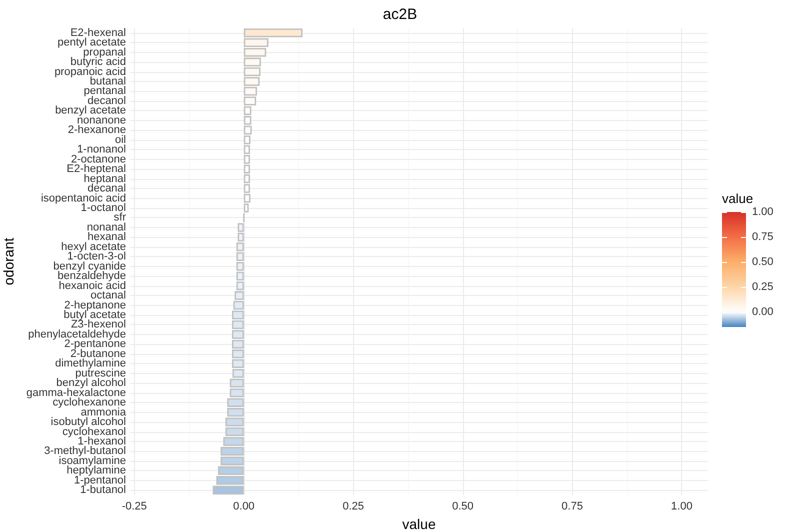 This screenshot has width=800, height=532. Describe the element at coordinates (681, 506) in the screenshot. I see `x-tick-label: 1.00` at that location.